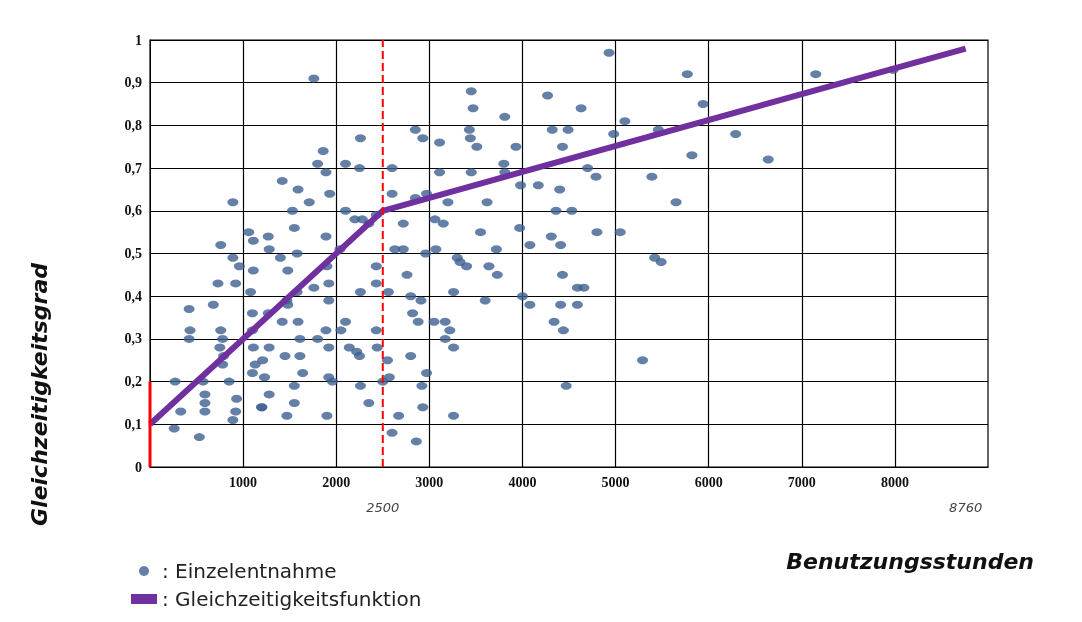  Describe the element at coordinates (133, 125) in the screenshot. I see `y-tick-label: 0,8` at that location.